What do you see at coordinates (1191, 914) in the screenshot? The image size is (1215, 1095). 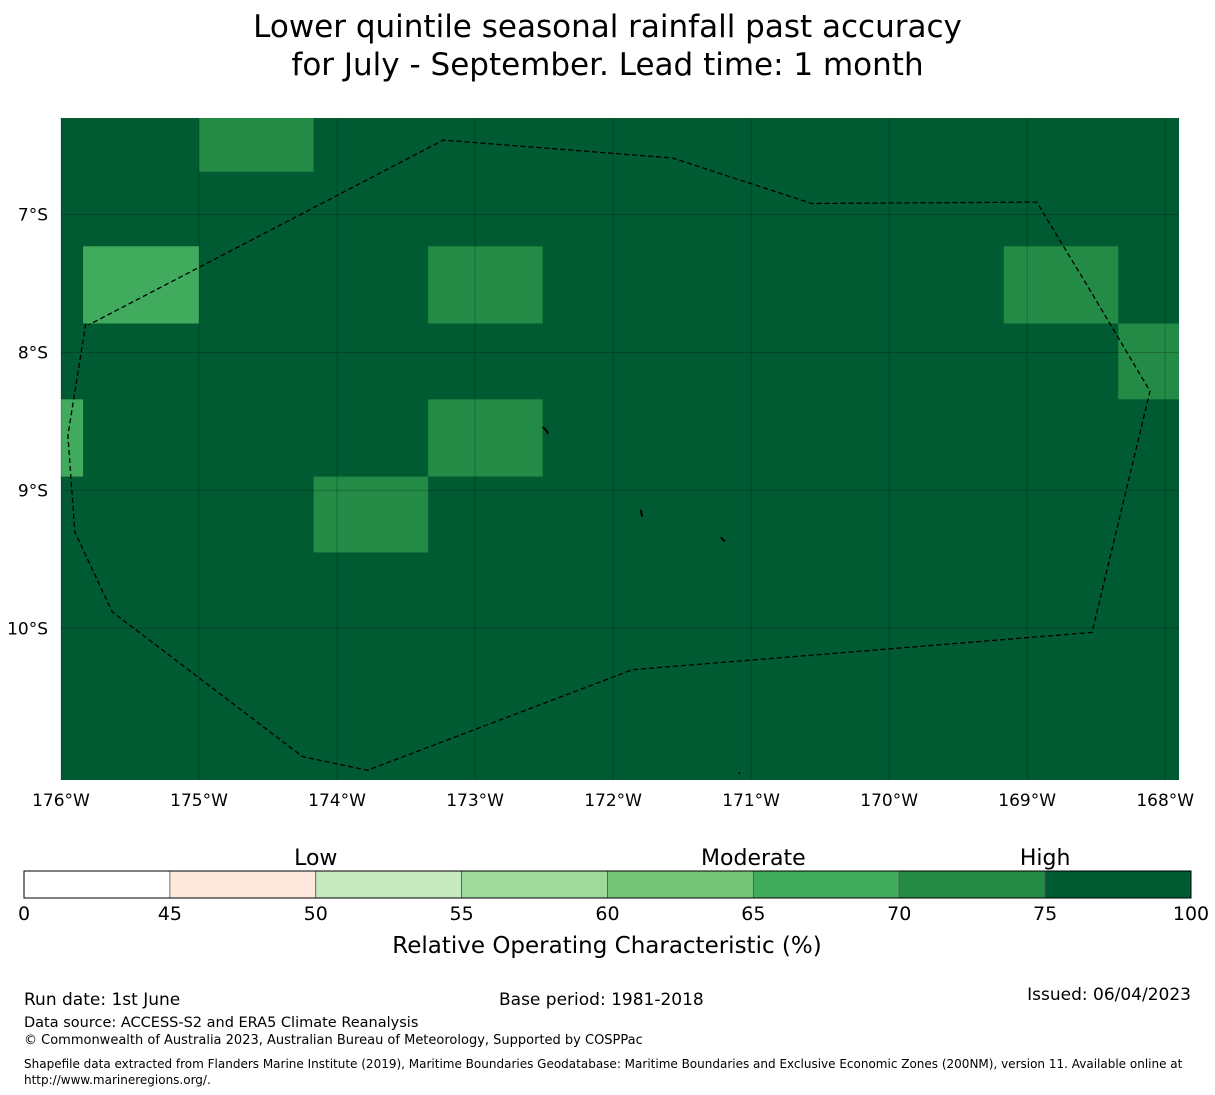 I see `colorbar-tick-label: 100` at bounding box center [1191, 914].